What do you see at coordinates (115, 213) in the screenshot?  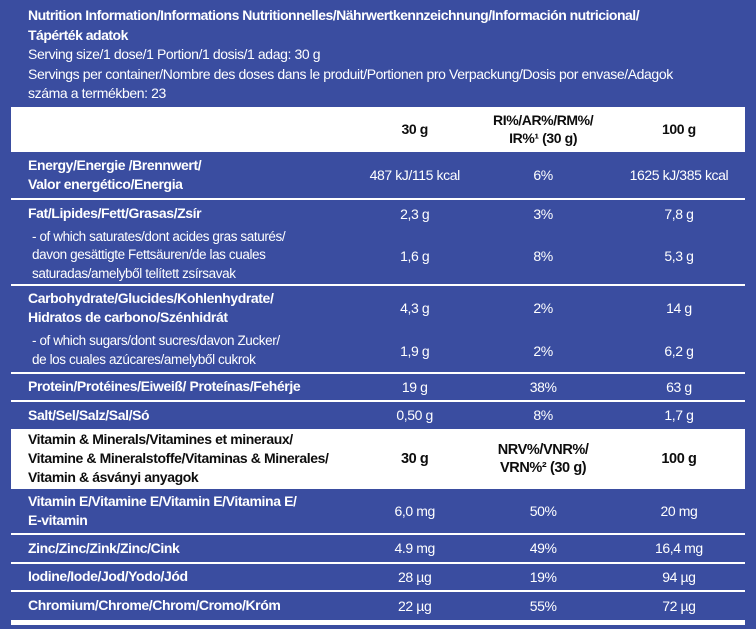 I see `row-fat-label: Fat/Lipides/Fett/Grasas/Zsír` at bounding box center [115, 213].